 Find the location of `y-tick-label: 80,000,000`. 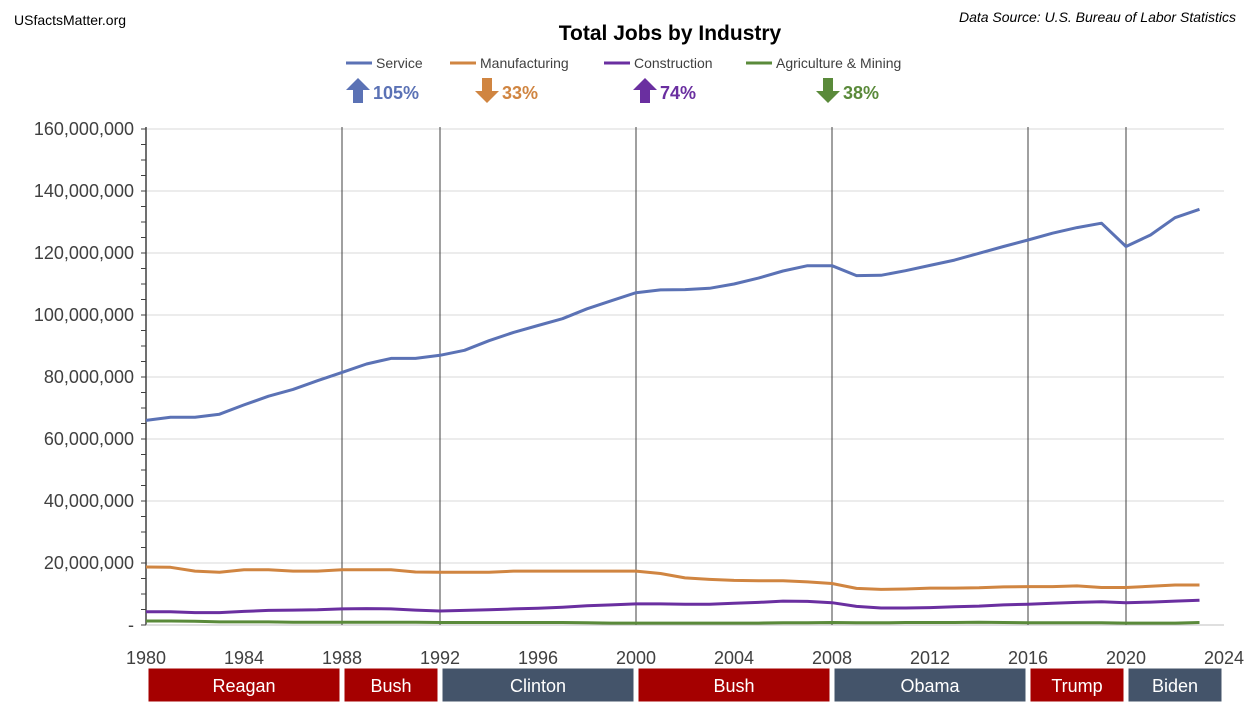

y-tick-label: 80,000,000 is located at coordinates (89, 377).